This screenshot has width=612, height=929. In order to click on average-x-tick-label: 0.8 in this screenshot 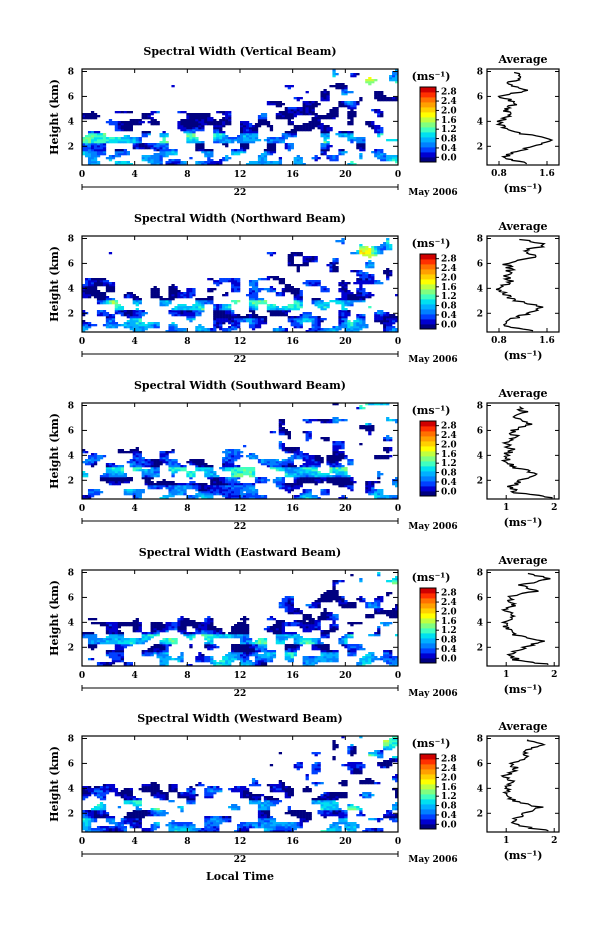, I will do `click(499, 341)`.